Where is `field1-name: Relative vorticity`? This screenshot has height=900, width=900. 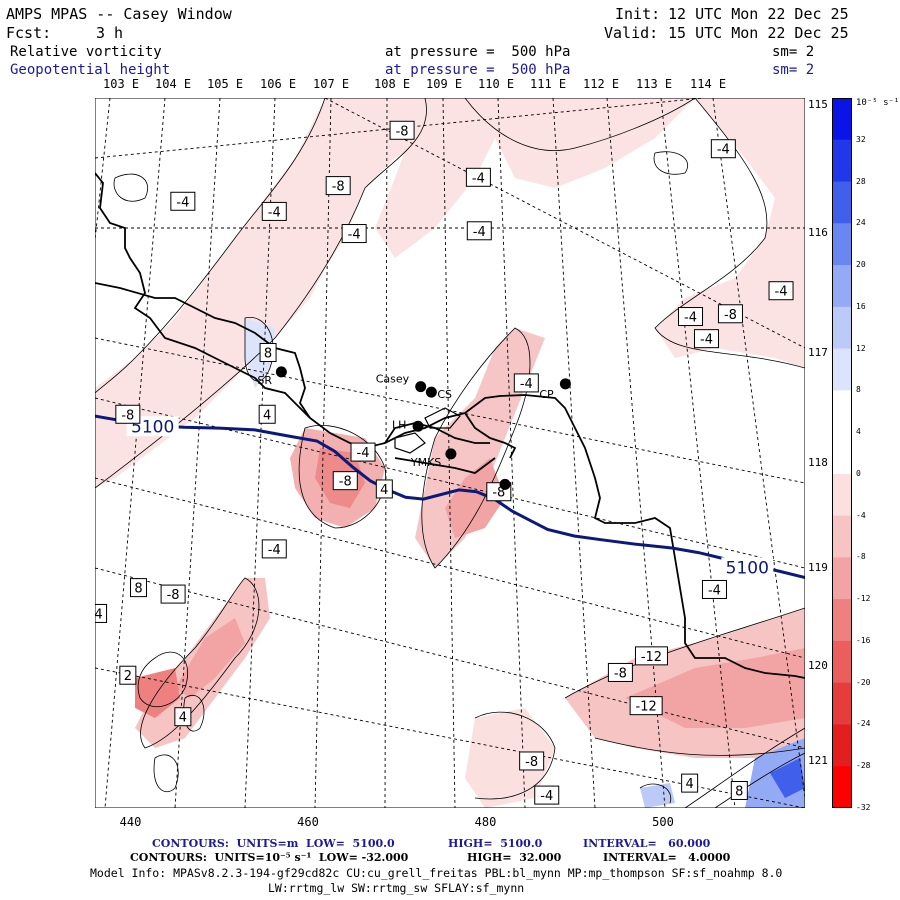 field1-name: Relative vorticity is located at coordinates (86, 52).